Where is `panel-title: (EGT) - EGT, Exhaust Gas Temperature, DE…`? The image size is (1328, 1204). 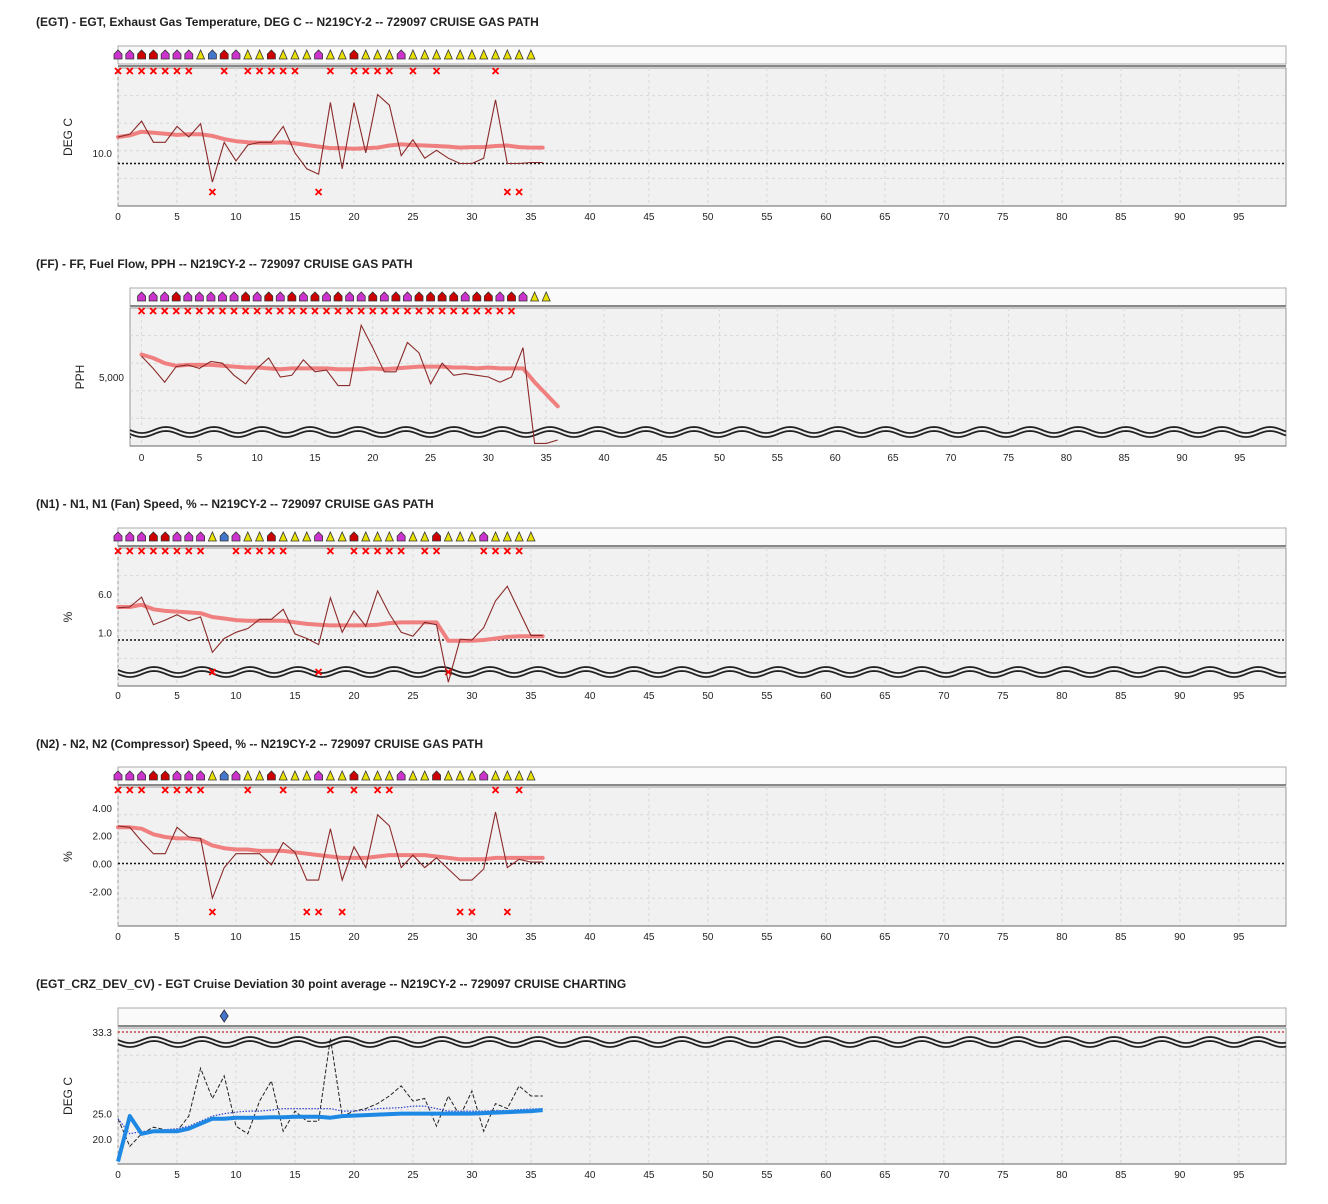
panel-title: (EGT) - EGT, Exhaust Gas Temperature, DE… is located at coordinates (287, 22).